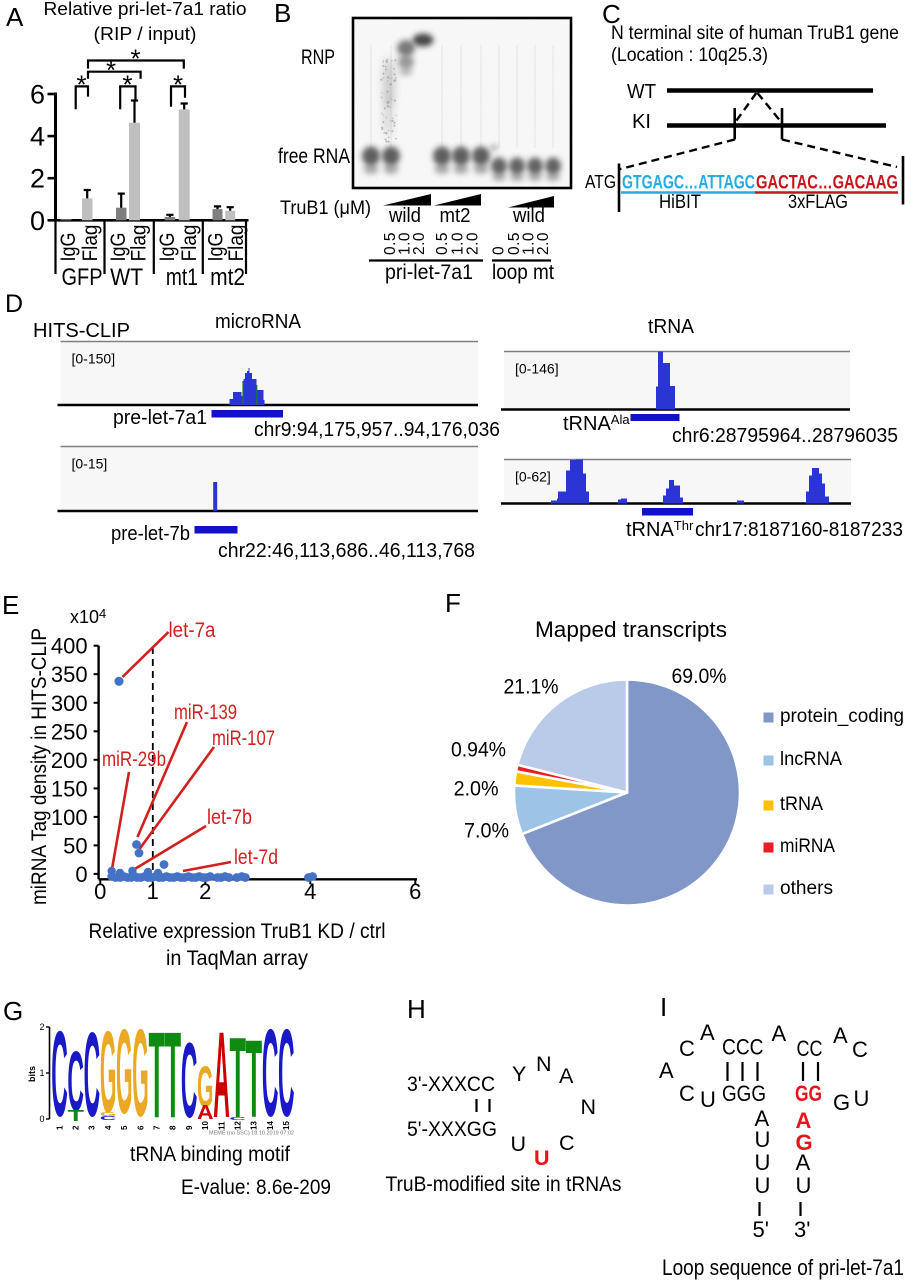  What do you see at coordinates (810, 1048) in the screenshot?
I see `svg-text: CC` at bounding box center [810, 1048].